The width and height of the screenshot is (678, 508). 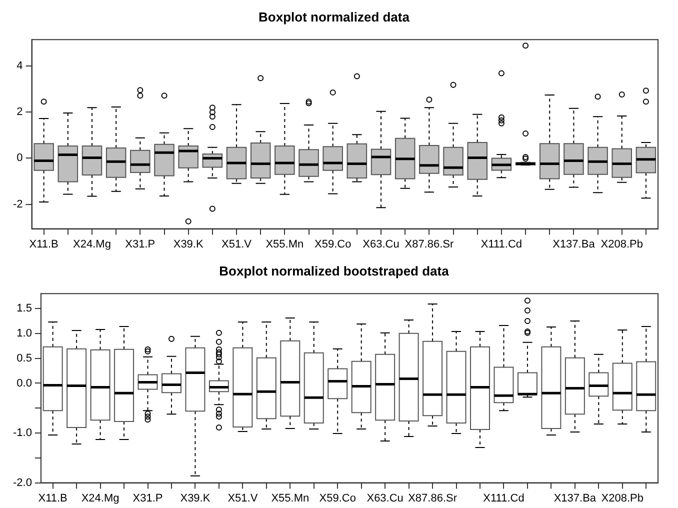 I want to click on y-tick-label: -2.0, so click(x=22, y=482).